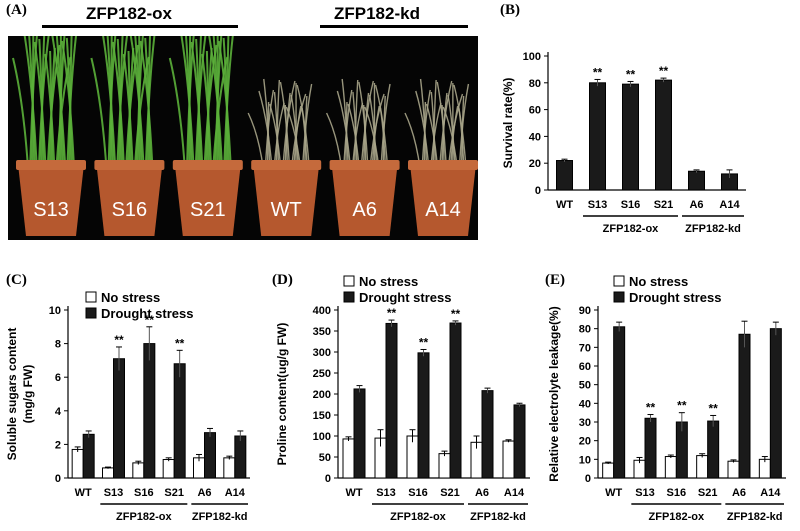  What do you see at coordinates (58, 345) in the screenshot?
I see `y-tick-label: 8` at bounding box center [58, 345].